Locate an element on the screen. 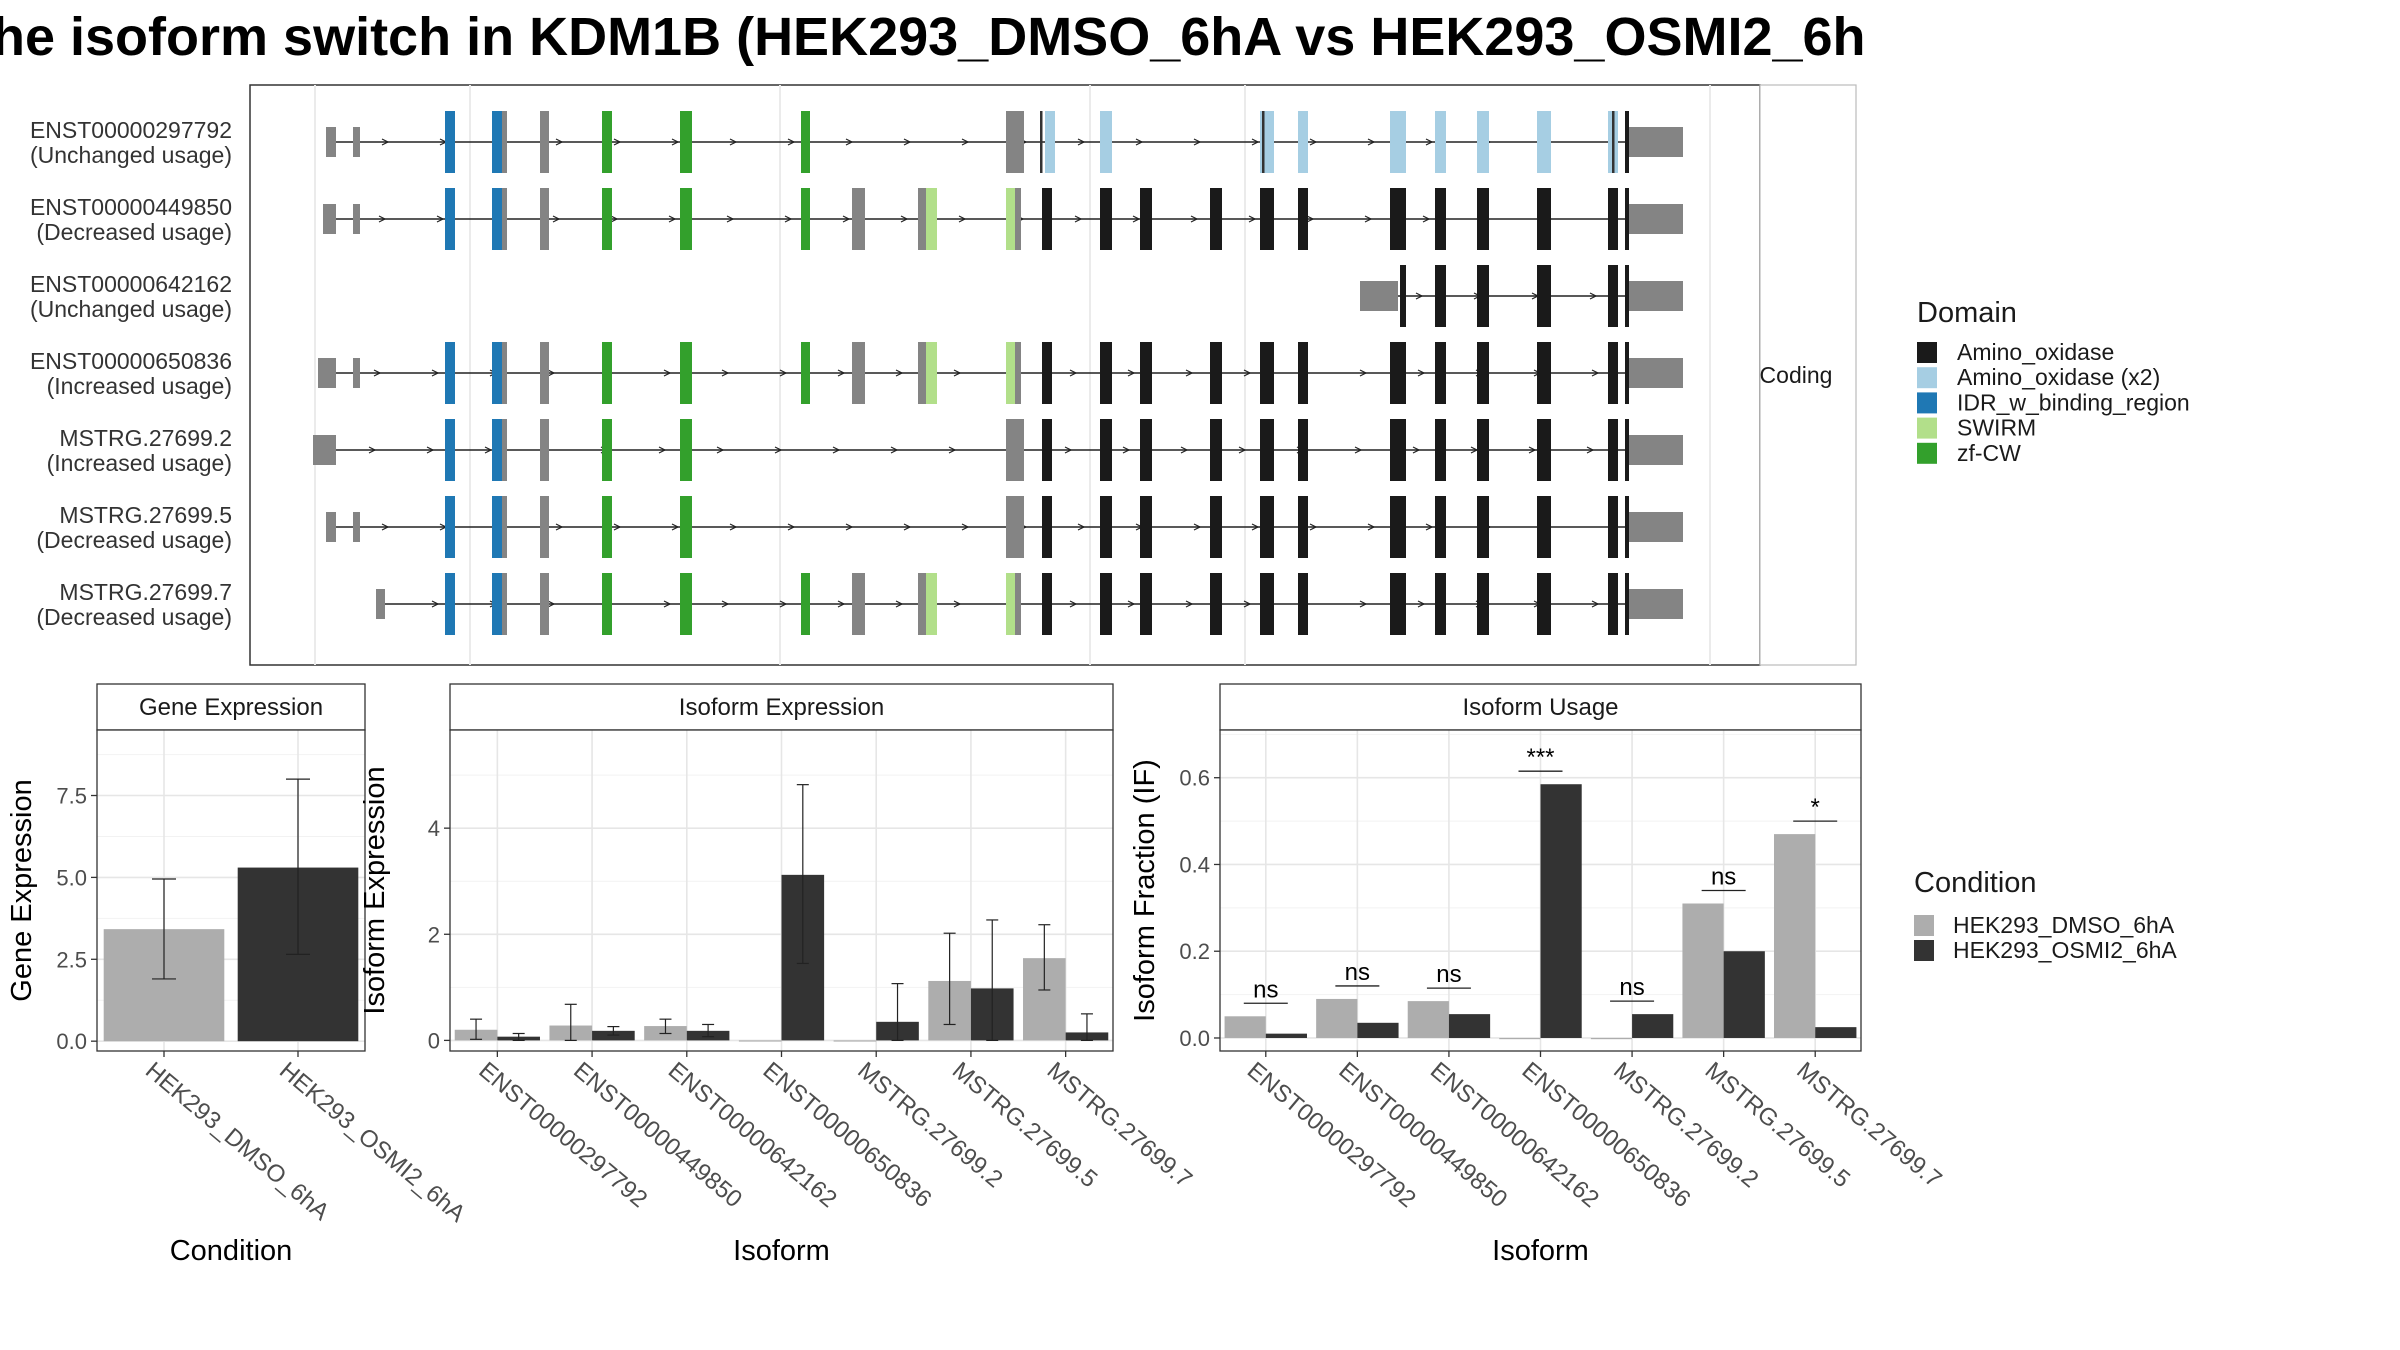 This screenshot has width=2400, height=1350. exon-boundary is located at coordinates (1613, 142).